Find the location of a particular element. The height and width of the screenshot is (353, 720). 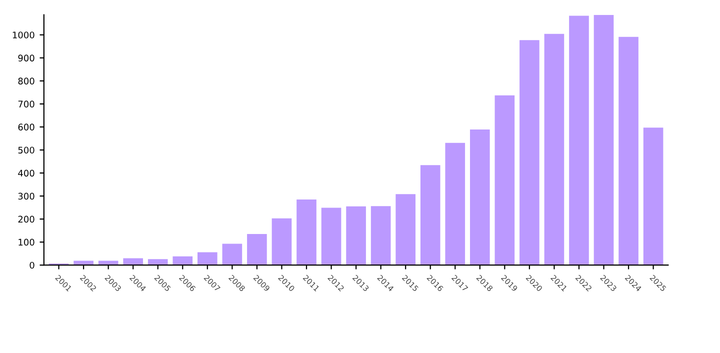

y-tick-label: 400 is located at coordinates (26, 173).